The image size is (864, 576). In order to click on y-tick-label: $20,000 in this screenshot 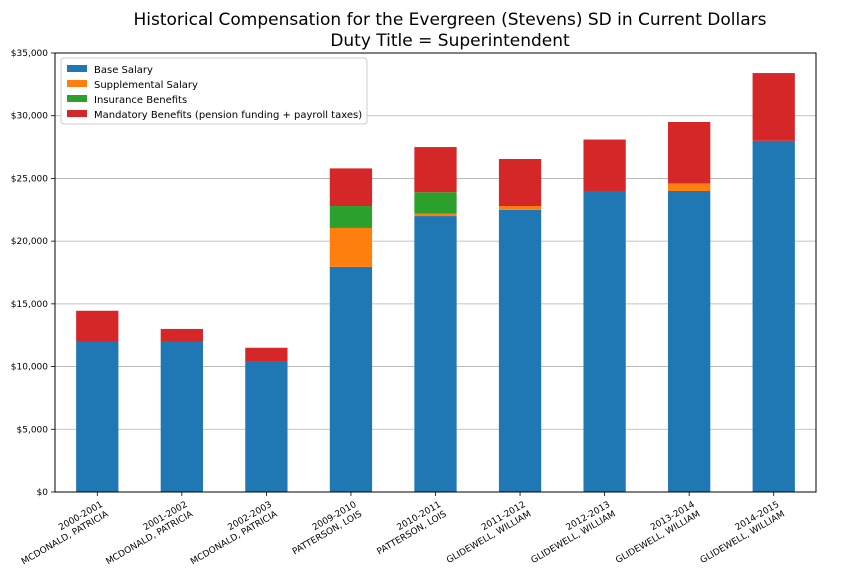, I will do `click(29, 242)`.